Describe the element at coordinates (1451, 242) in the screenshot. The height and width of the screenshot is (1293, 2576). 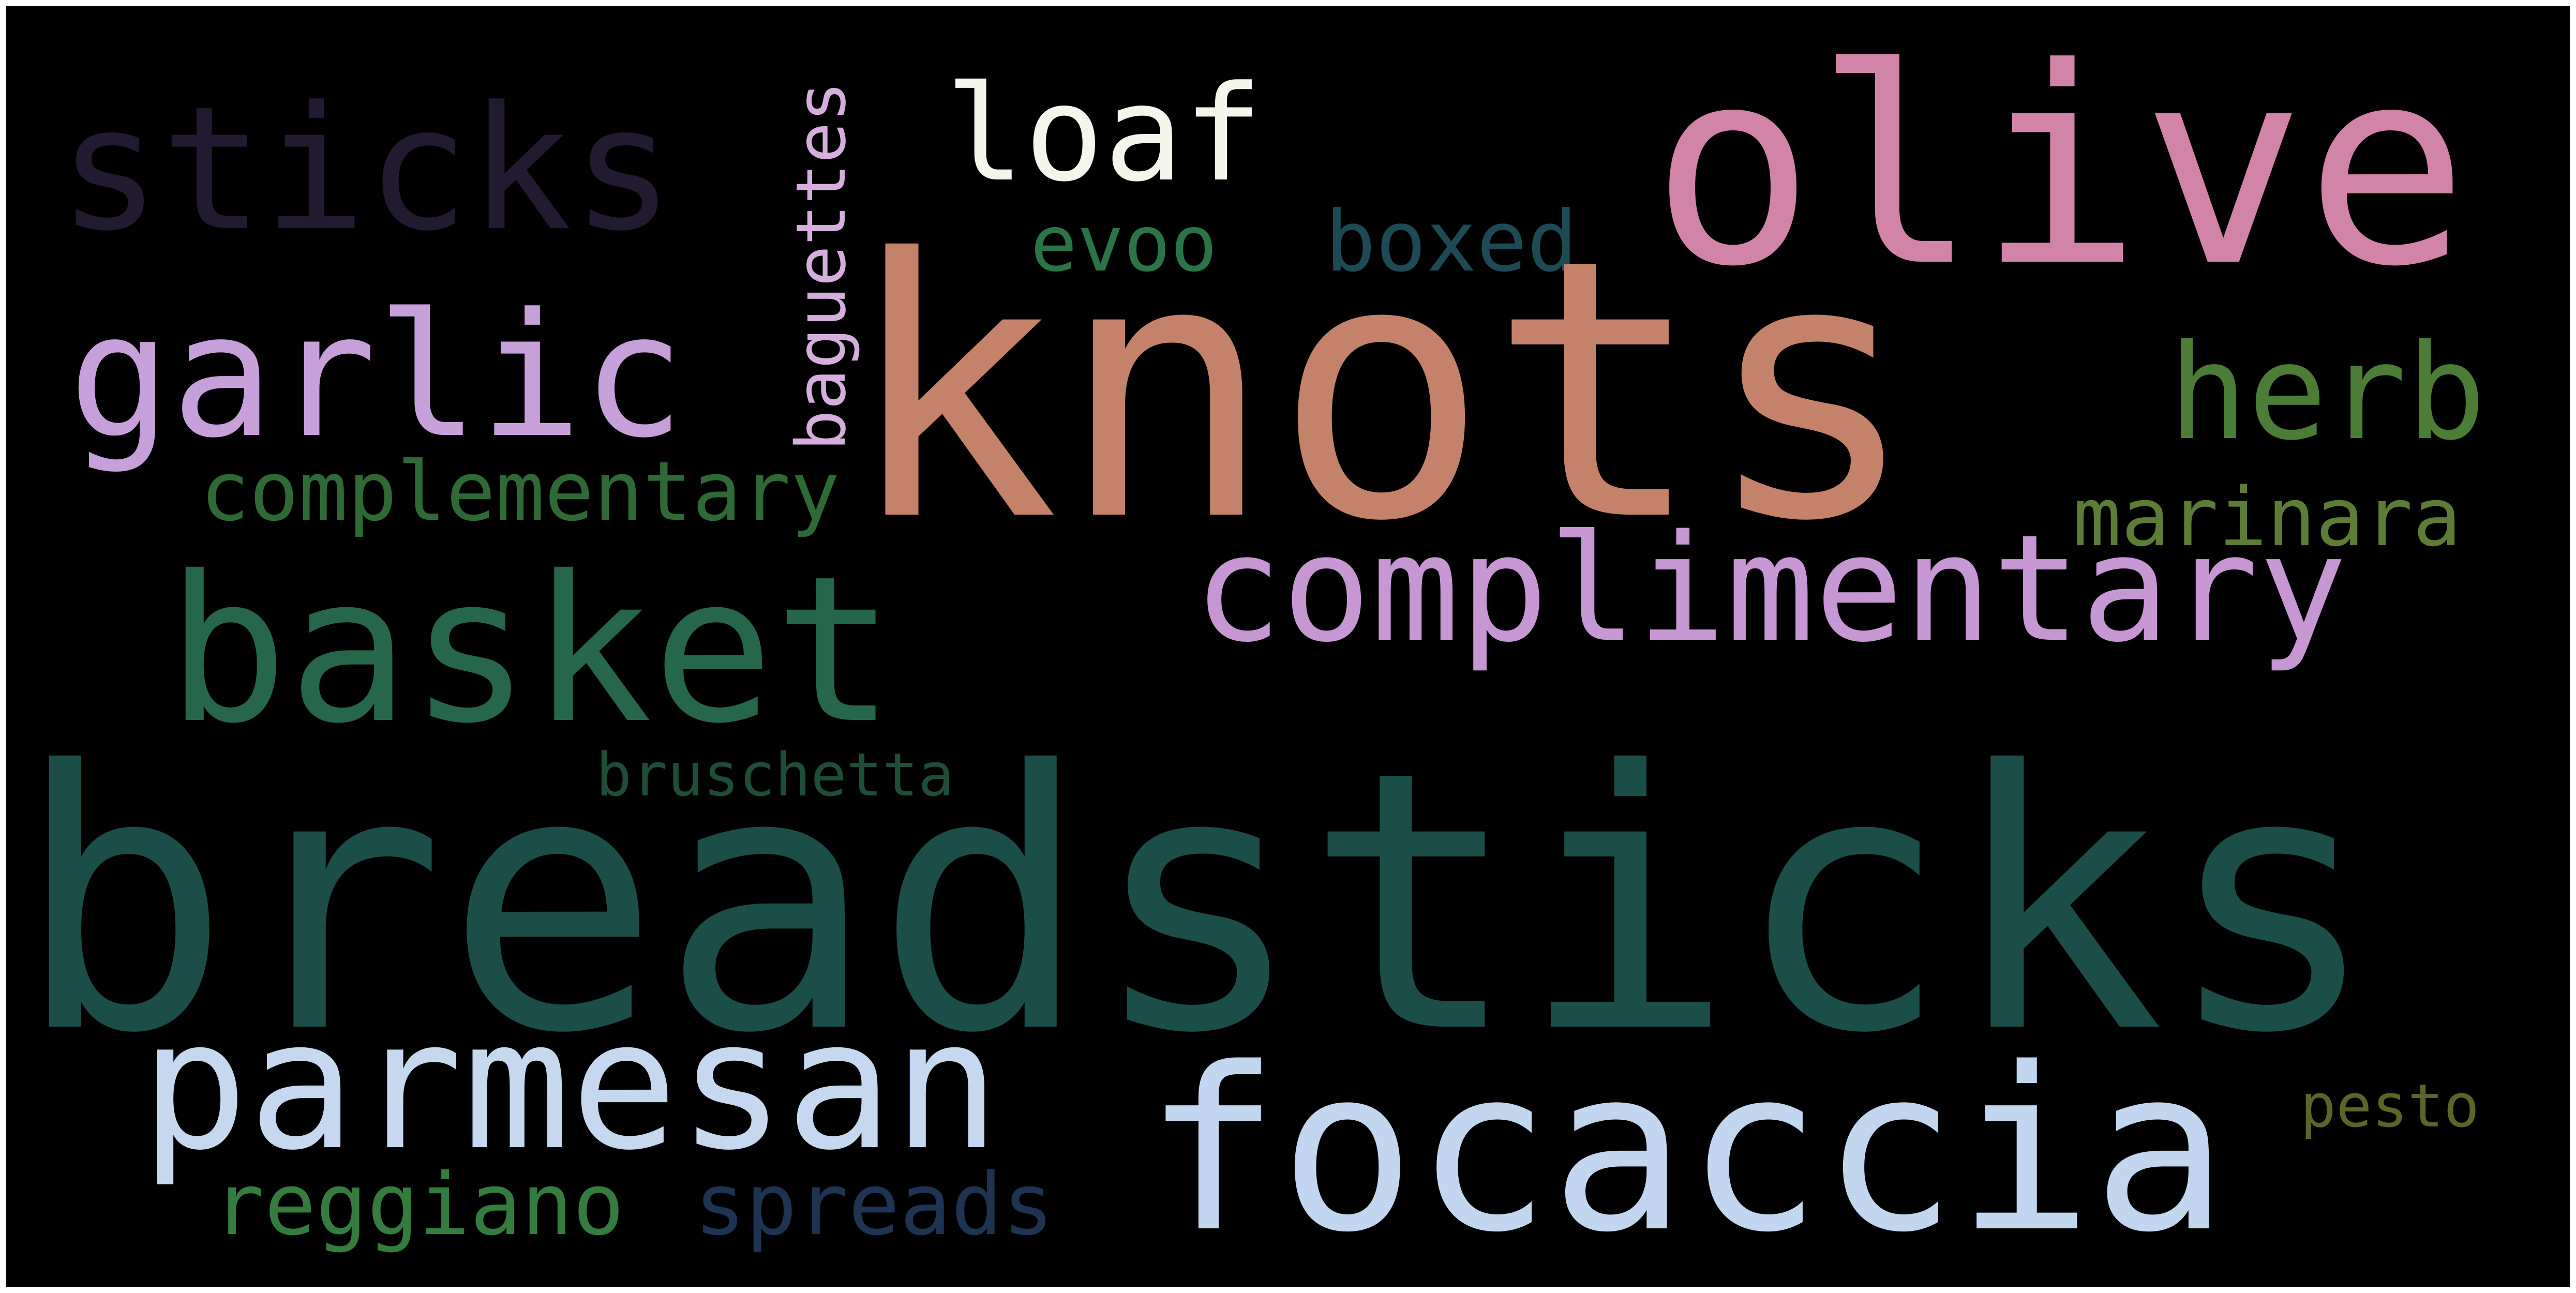
I see `word-boxed: boxed` at that location.